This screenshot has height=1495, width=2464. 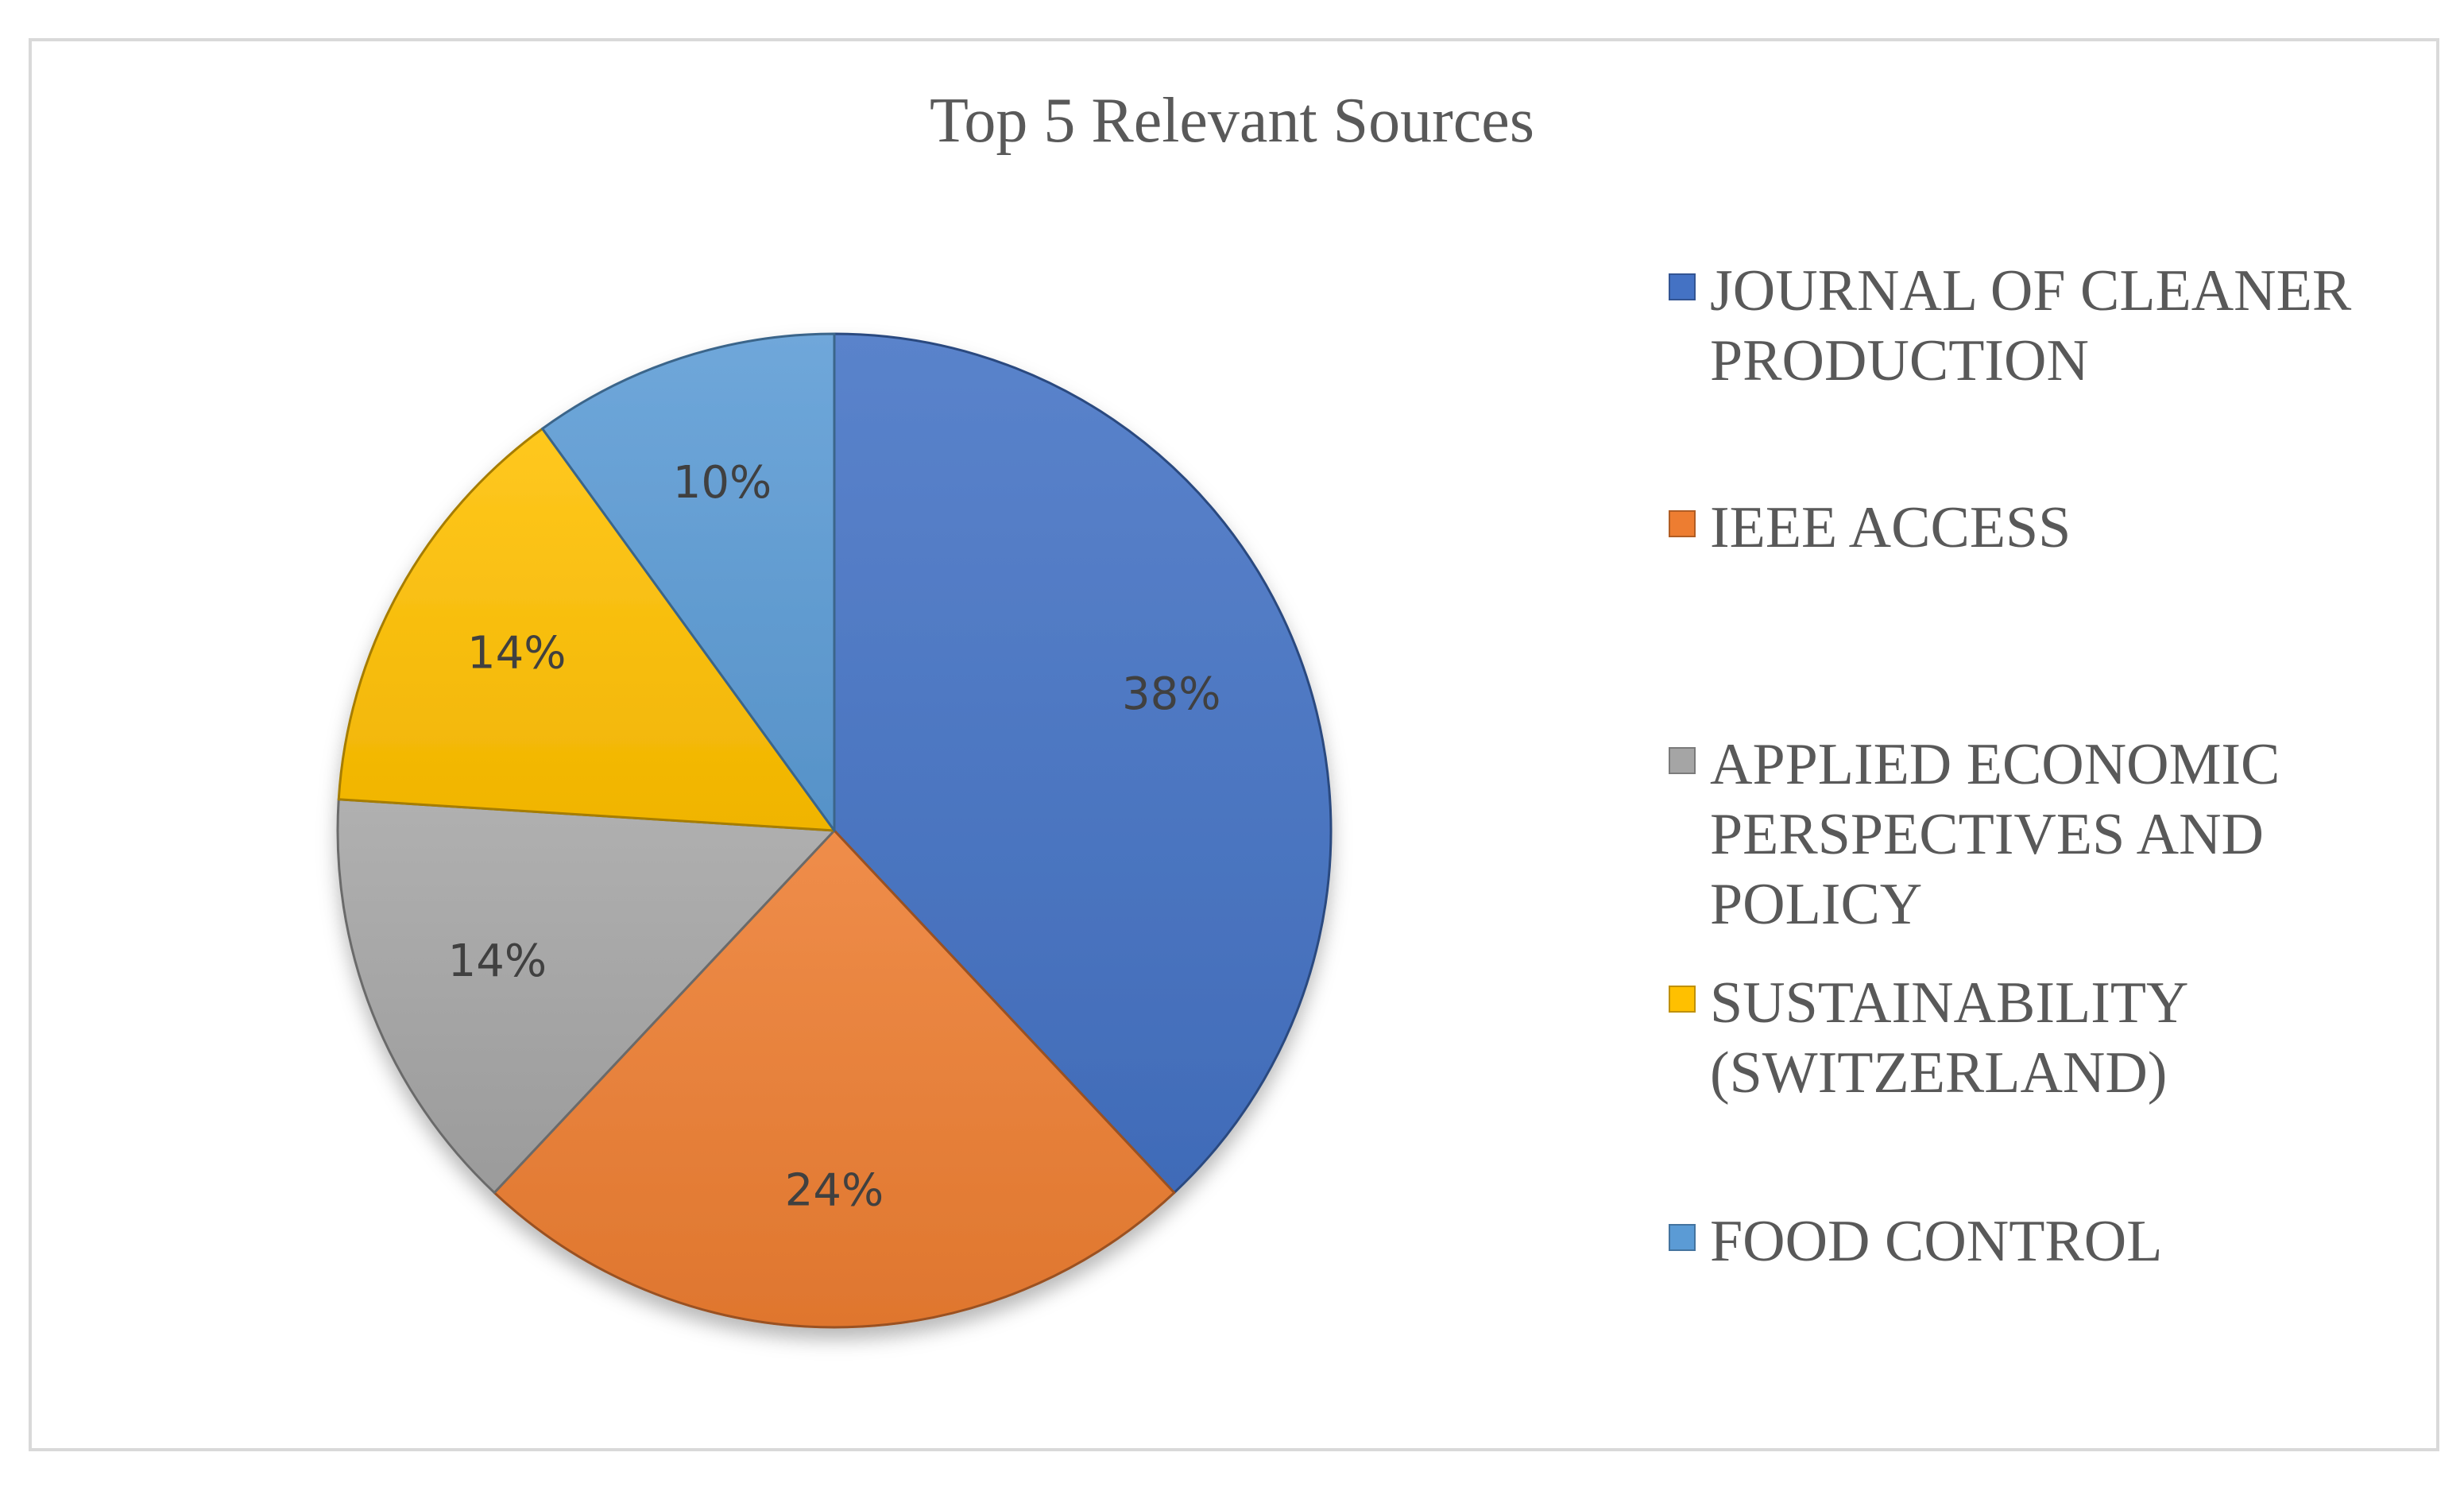 What do you see at coordinates (1995, 835) in the screenshot?
I see `legend-label: APPLIED ECONOMIC PERSPECTIVES AND POLICY` at bounding box center [1995, 835].